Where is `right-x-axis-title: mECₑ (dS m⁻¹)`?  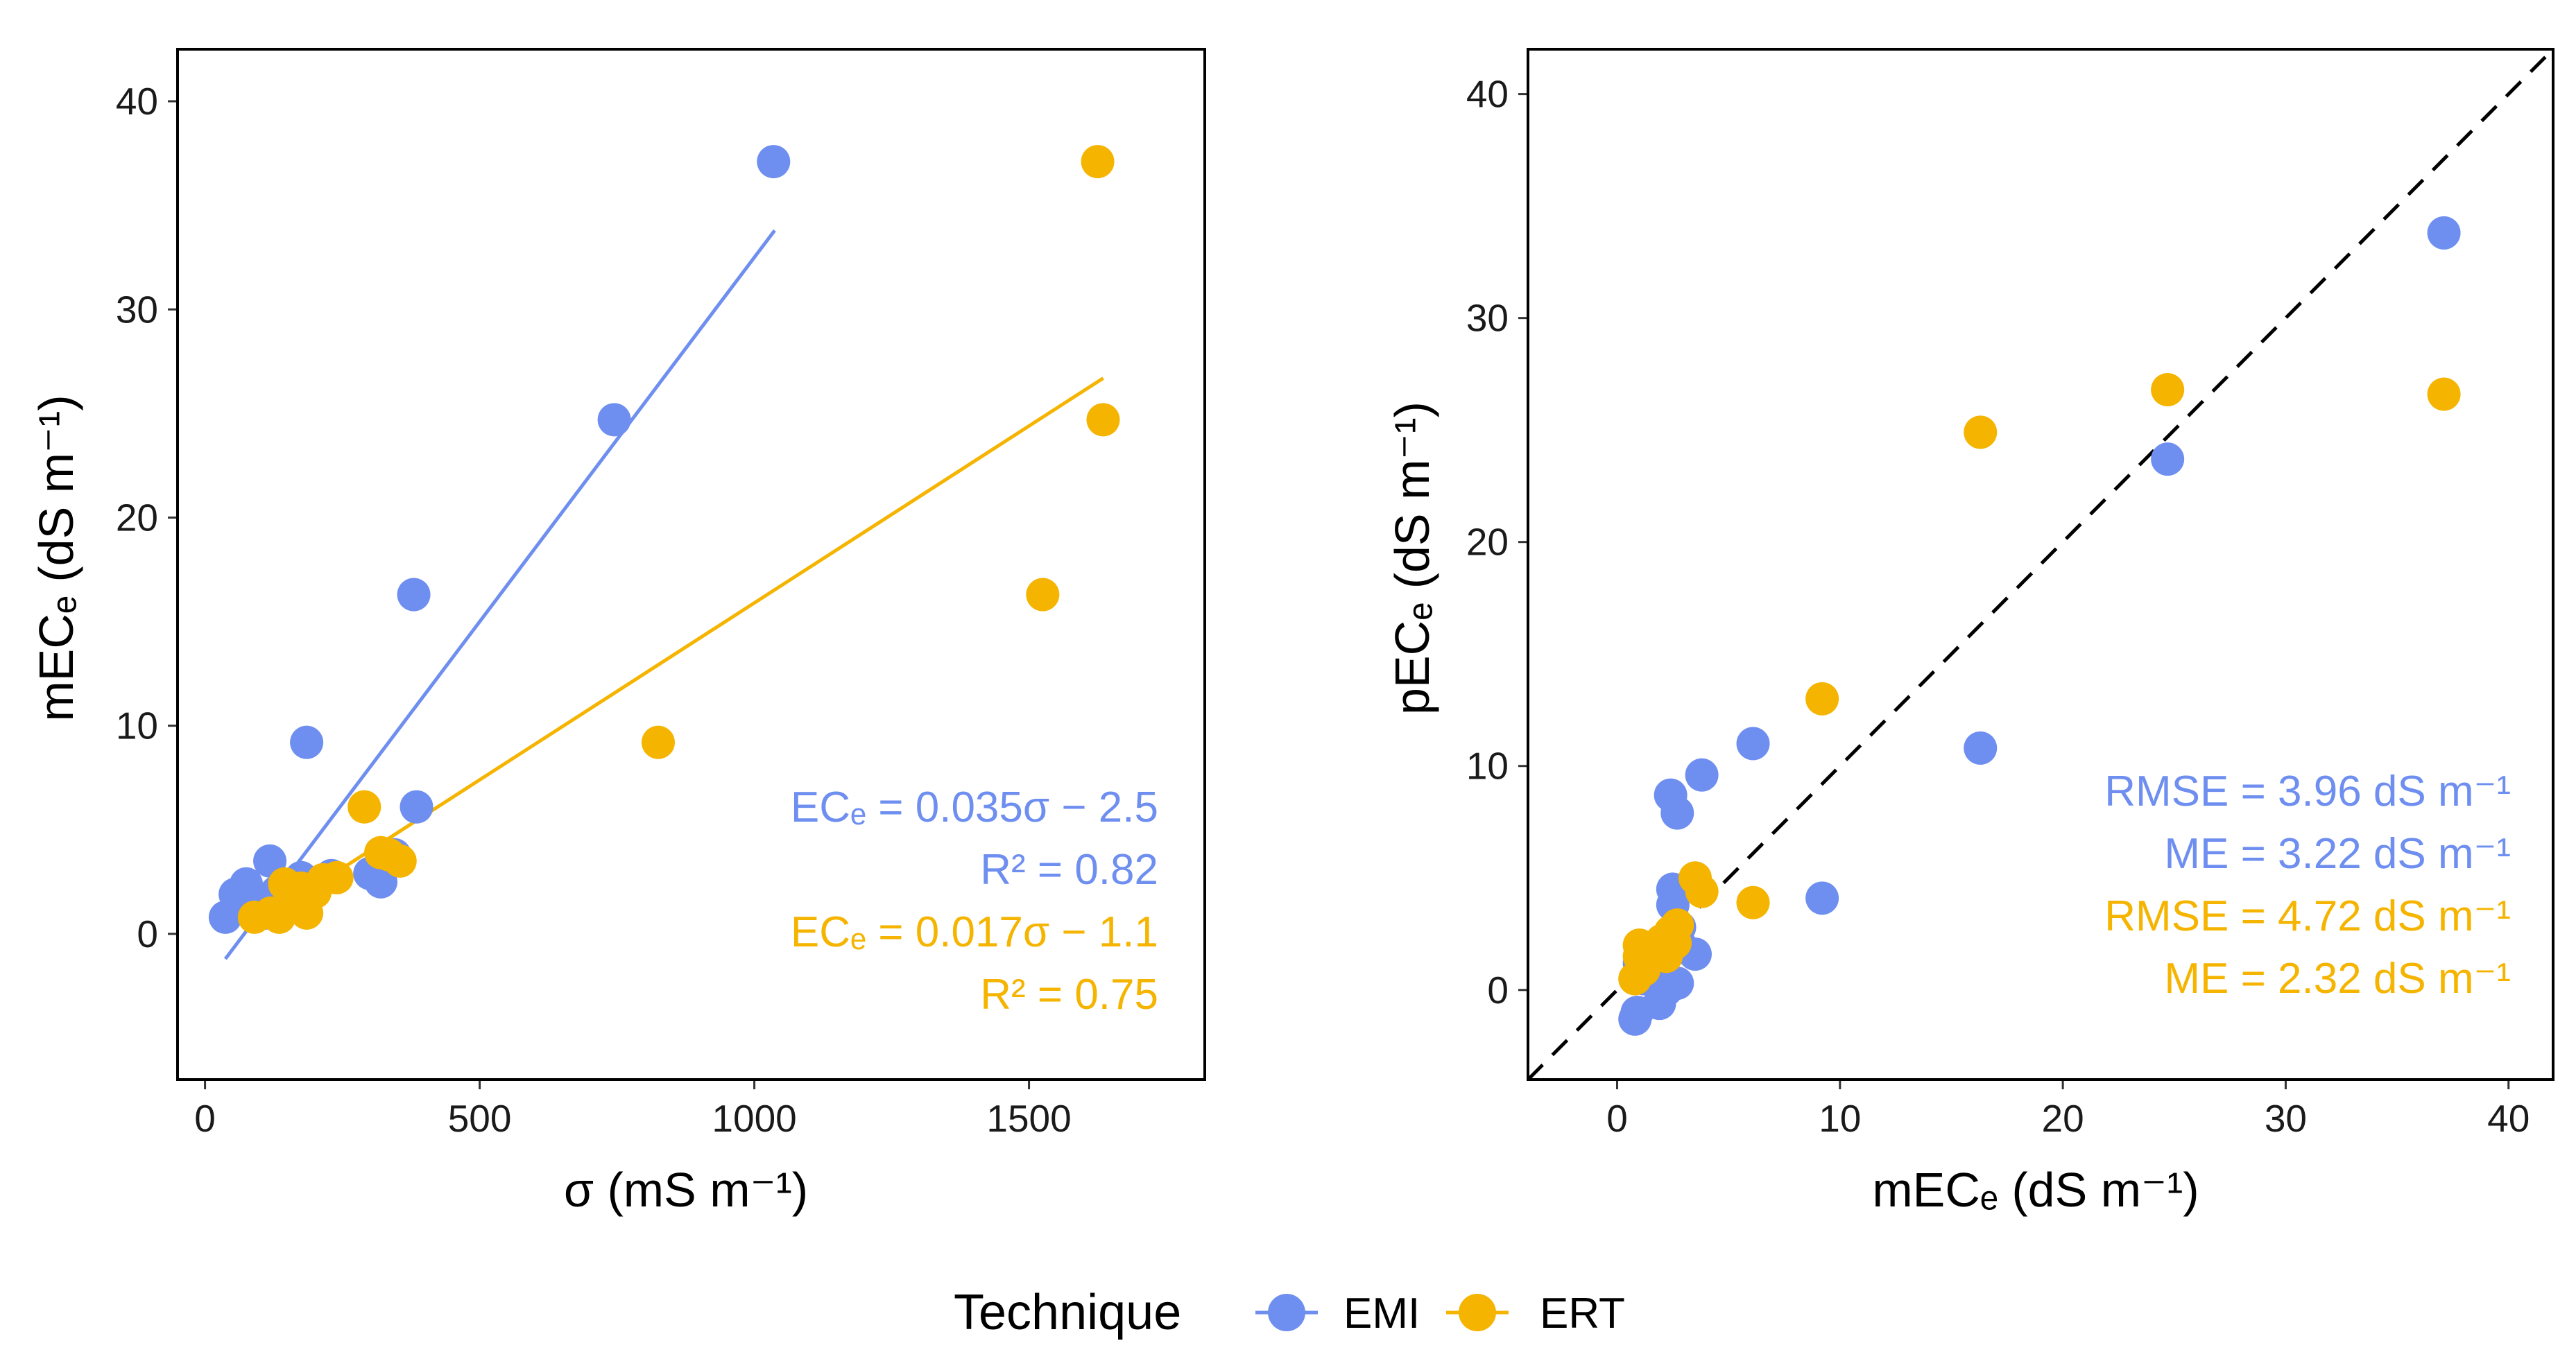
right-x-axis-title: mECₑ (dS m⁻¹) is located at coordinates (2035, 1190).